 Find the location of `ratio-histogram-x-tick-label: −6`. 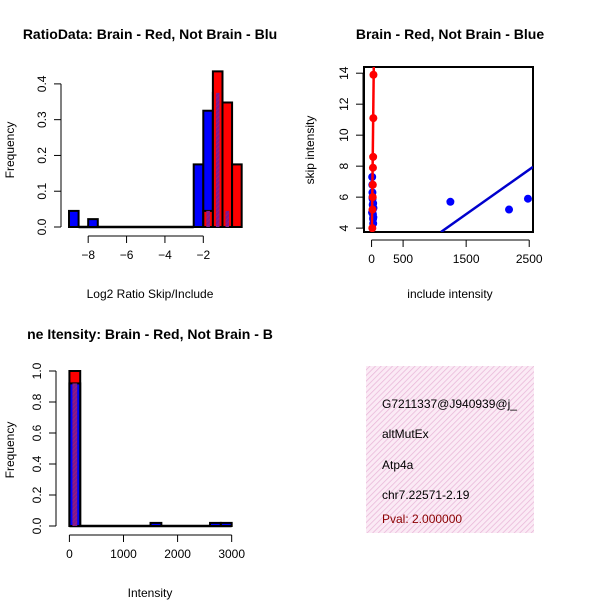

ratio-histogram-x-tick-label: −6 is located at coordinates (127, 255).